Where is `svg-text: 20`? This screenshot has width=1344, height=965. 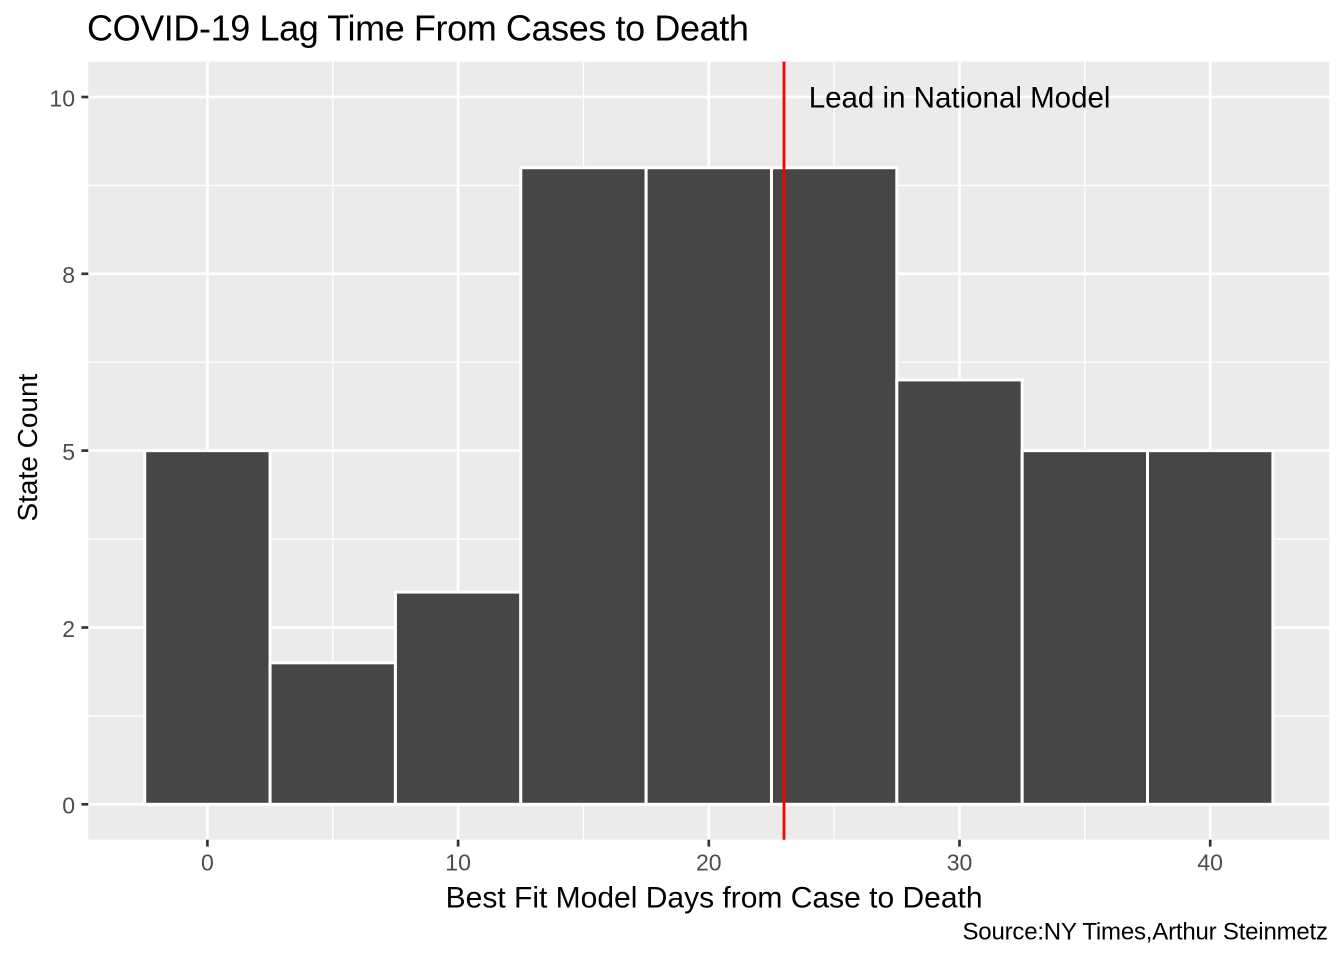
svg-text: 20 is located at coordinates (709, 863).